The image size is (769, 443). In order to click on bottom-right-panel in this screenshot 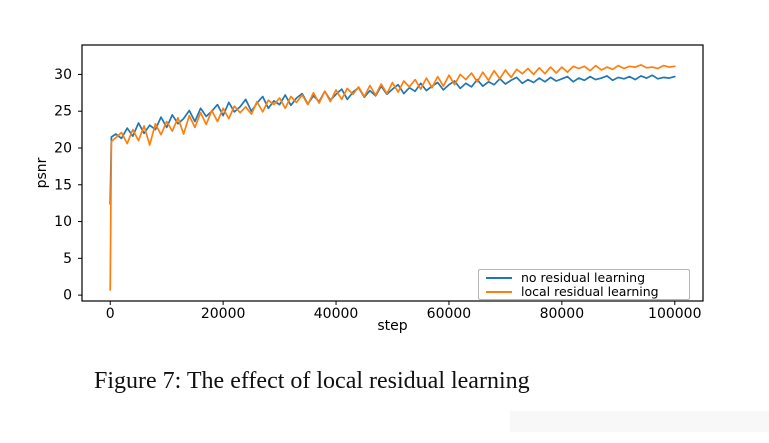, I will do `click(639, 421)`.